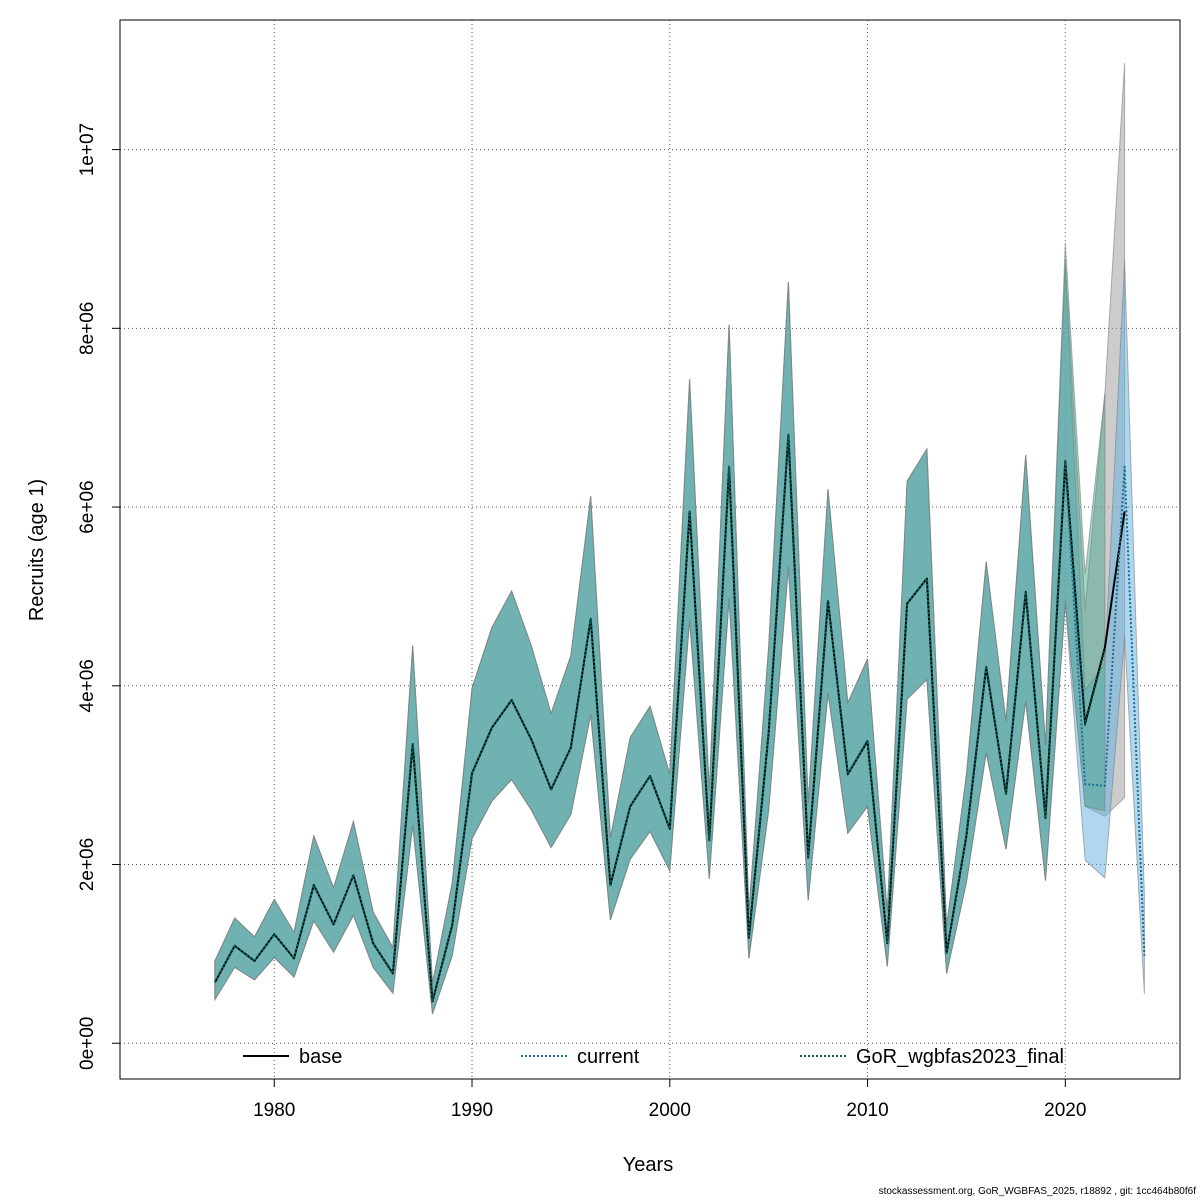 The height and width of the screenshot is (1200, 1200). I want to click on y-tick-label: 6e+06, so click(87, 506).